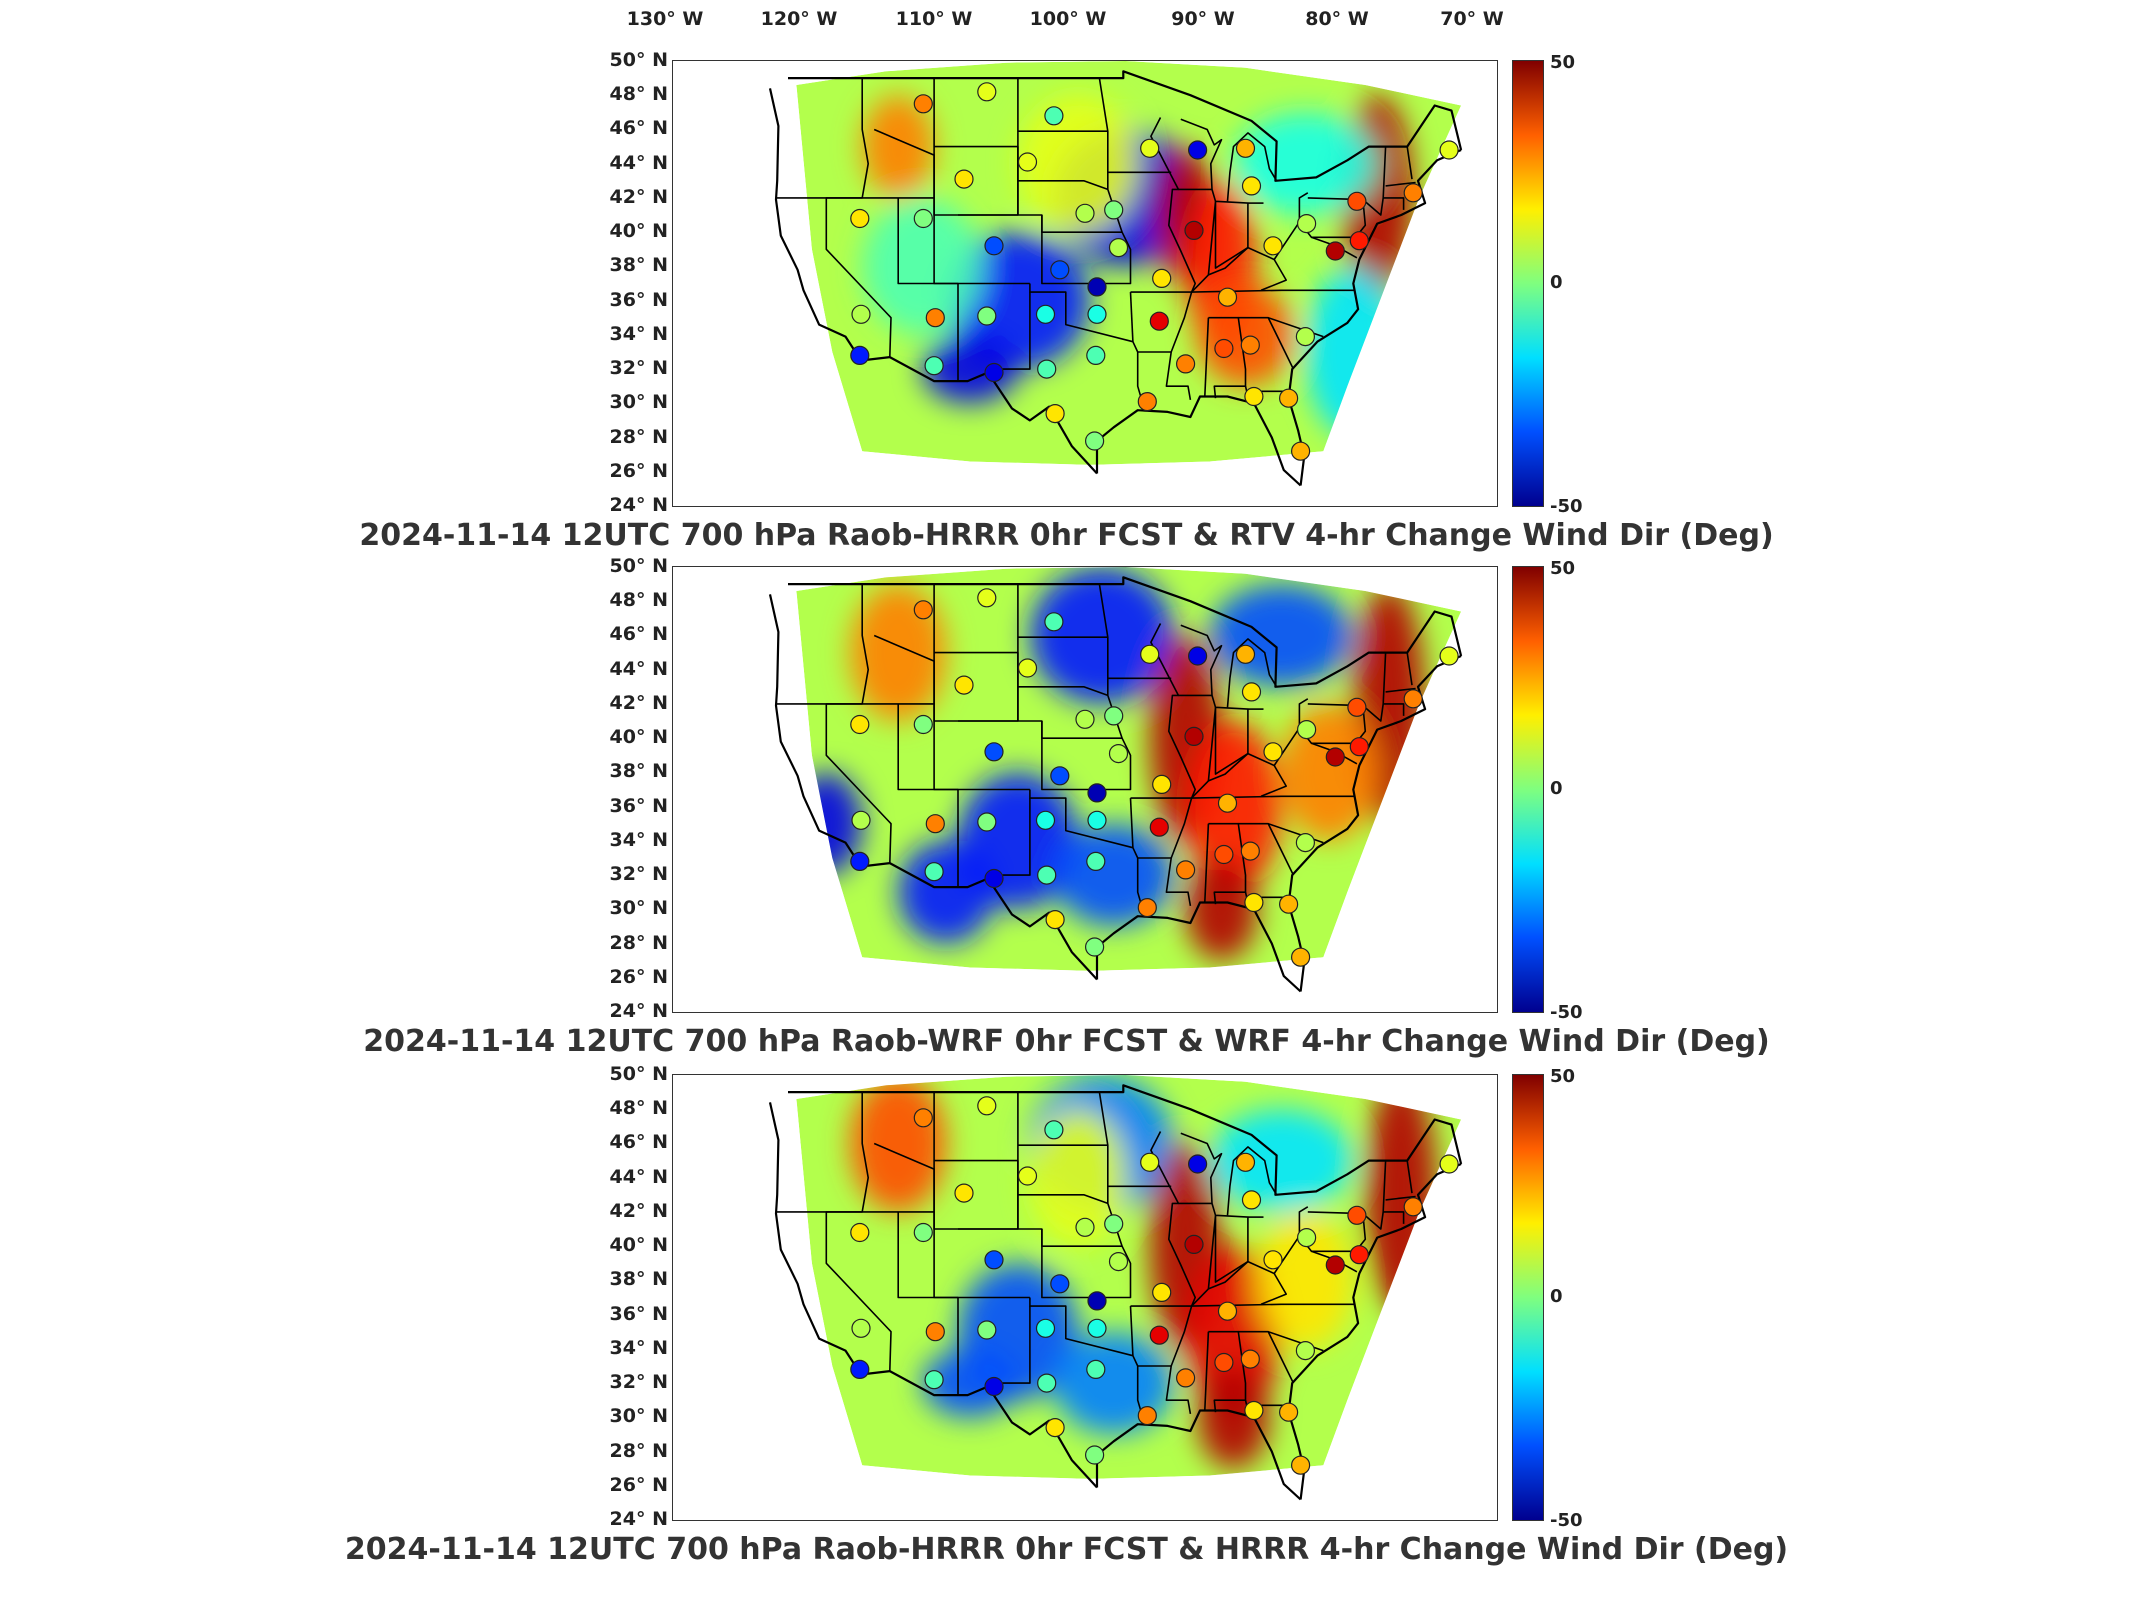  What do you see at coordinates (638, 1245) in the screenshot?
I see `lat-tick-label: 40° N` at bounding box center [638, 1245].